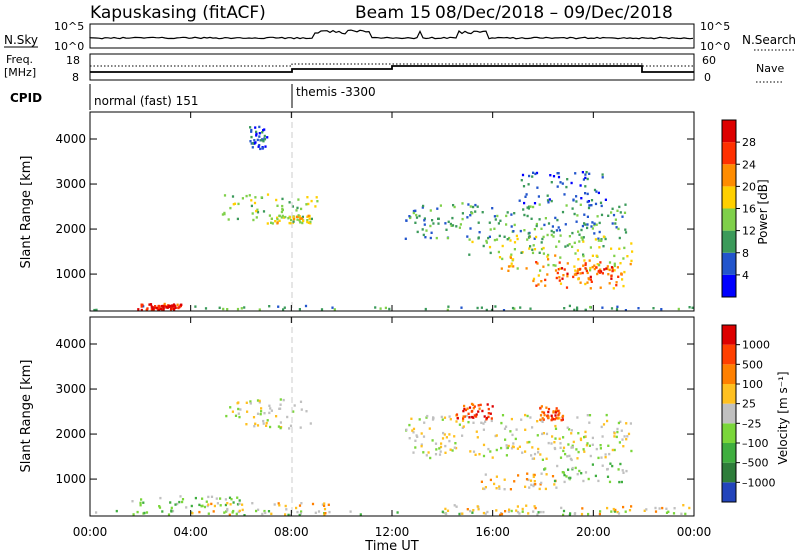 The image size is (800, 554). I want to click on x-tick-label: 00:00, so click(694, 532).